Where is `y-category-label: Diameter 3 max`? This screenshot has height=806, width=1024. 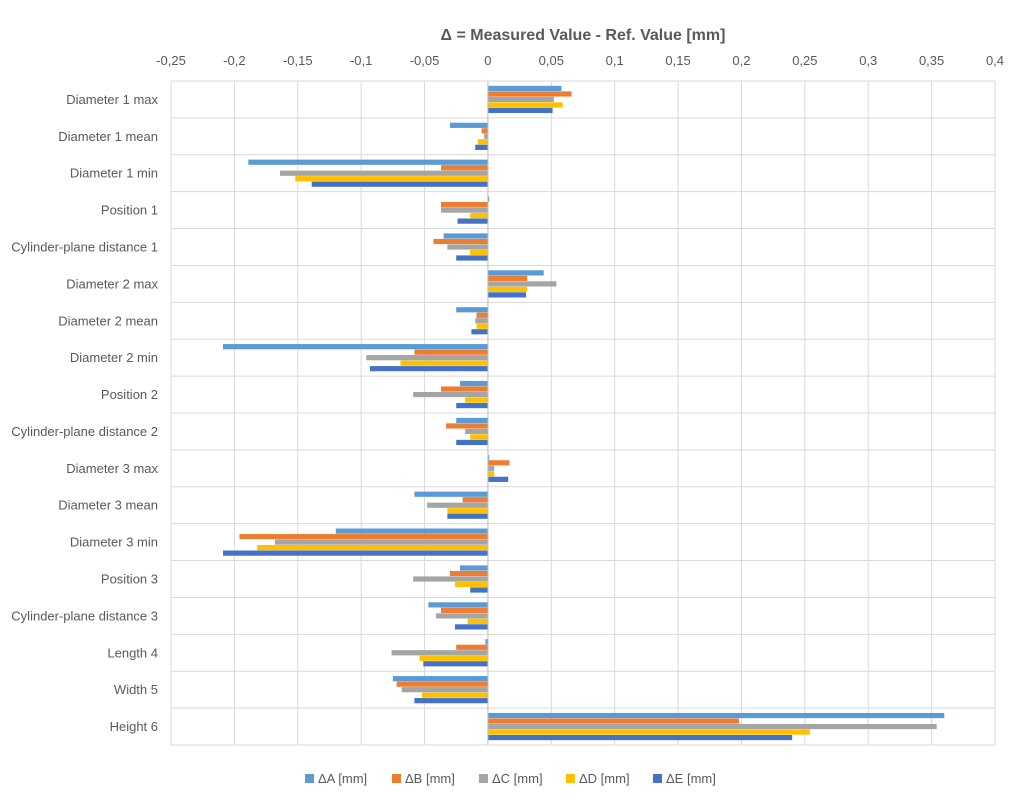 y-category-label: Diameter 3 max is located at coordinates (112, 468).